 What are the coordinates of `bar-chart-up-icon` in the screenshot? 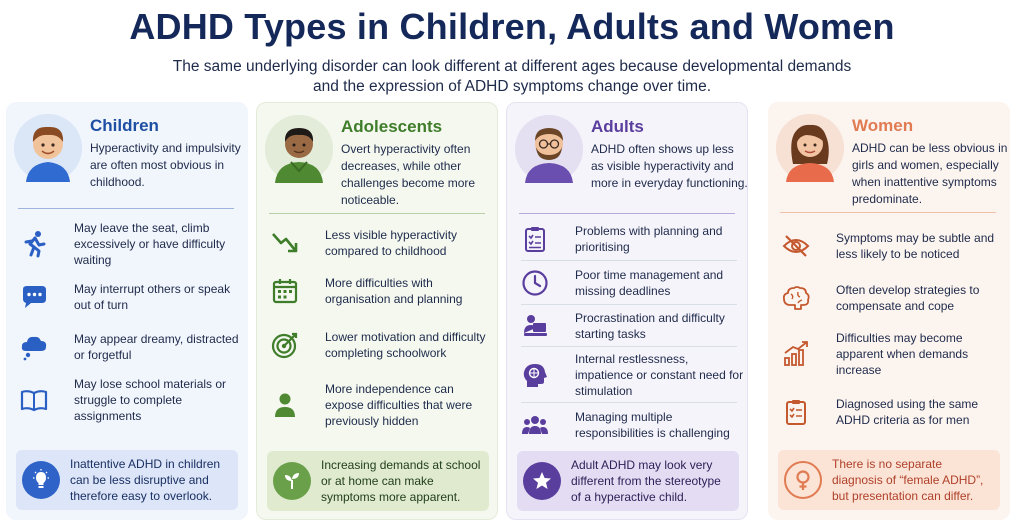 It's located at (796, 354).